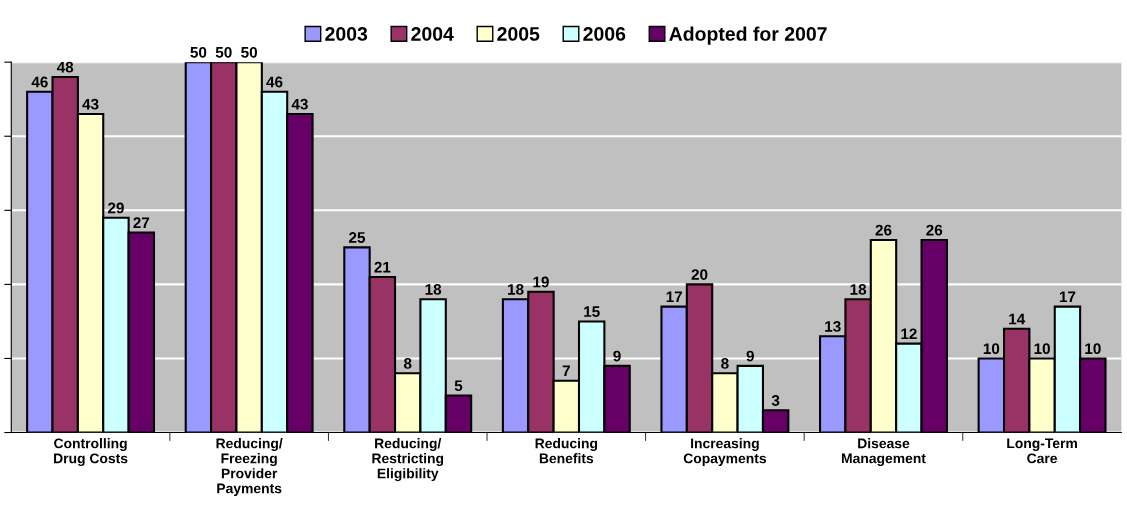 The width and height of the screenshot is (1127, 518). Describe the element at coordinates (115, 208) in the screenshot. I see `data-label: 29` at that location.